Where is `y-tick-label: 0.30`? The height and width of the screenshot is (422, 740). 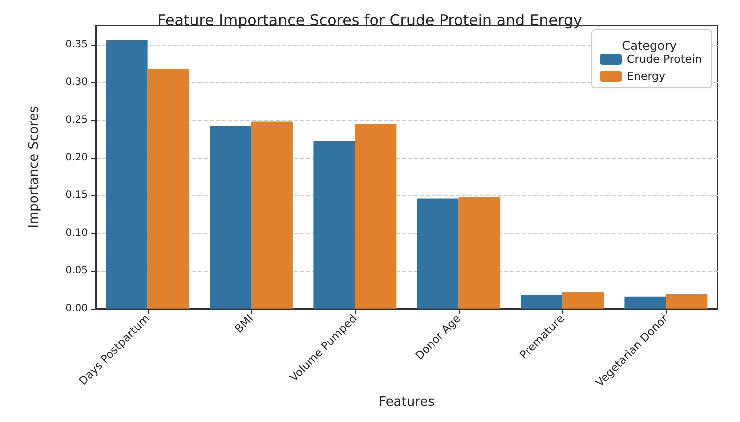 y-tick-label: 0.30 is located at coordinates (77, 82).